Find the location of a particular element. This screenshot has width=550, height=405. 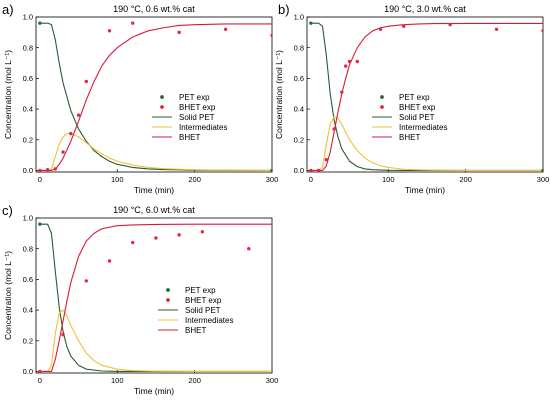

panel-label: b) is located at coordinates (284, 9).